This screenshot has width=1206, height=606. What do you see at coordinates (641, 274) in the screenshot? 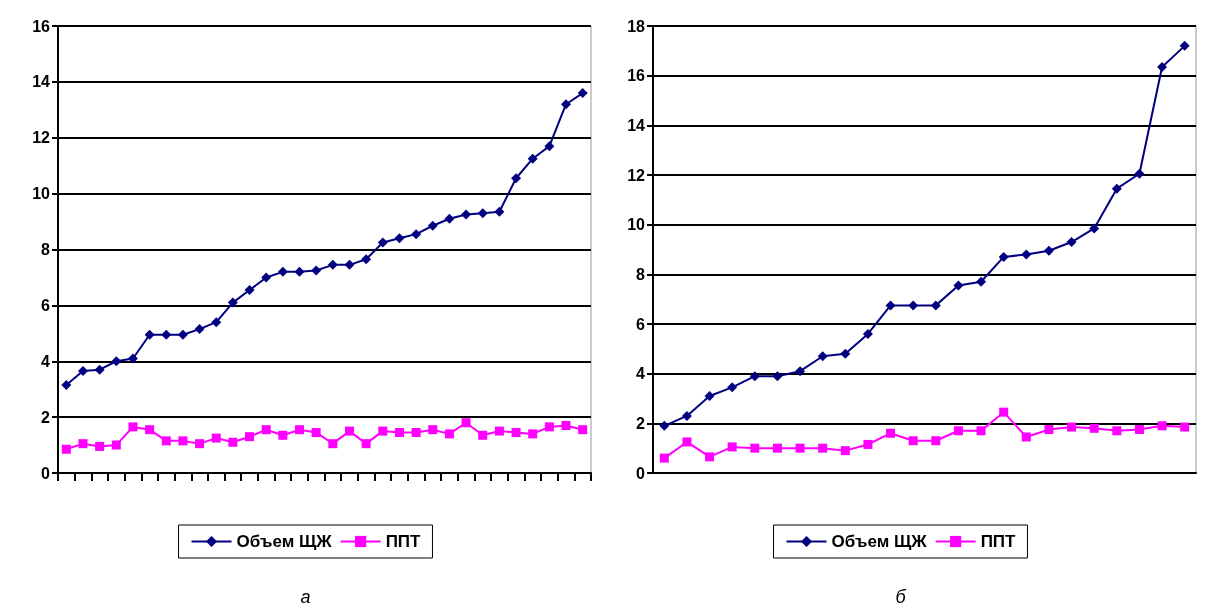
I see `y-tick-label: 8` at bounding box center [641, 274].